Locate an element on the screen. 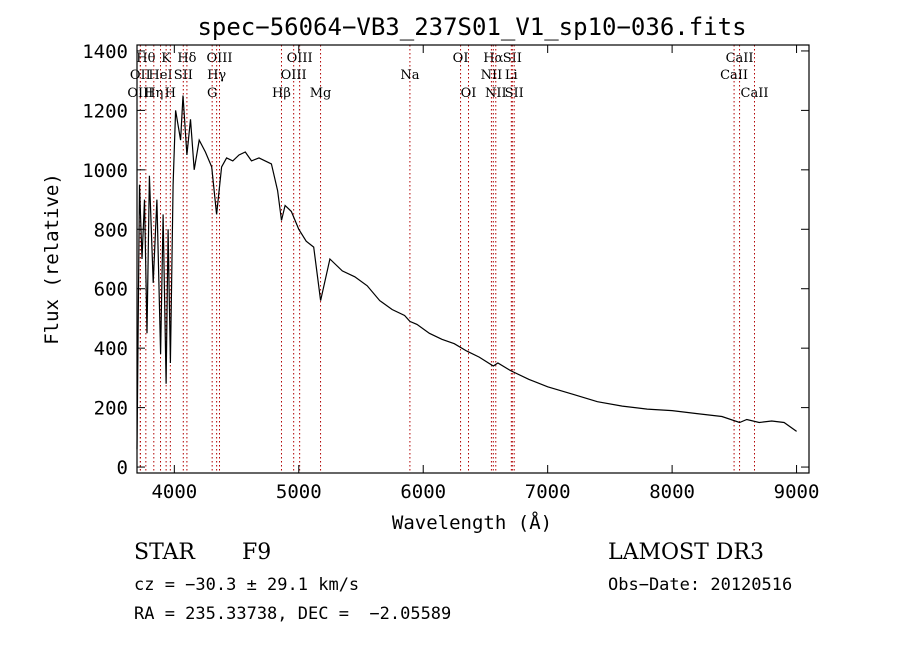  x-axis-label: Wavelength (Å) is located at coordinates (472, 522).